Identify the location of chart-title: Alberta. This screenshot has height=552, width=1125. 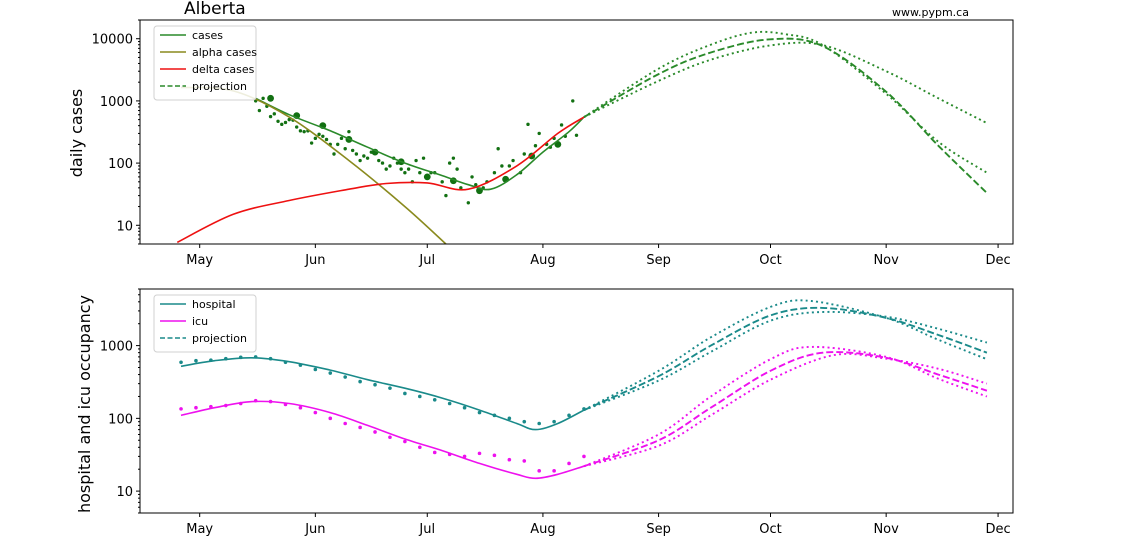
(215, 9).